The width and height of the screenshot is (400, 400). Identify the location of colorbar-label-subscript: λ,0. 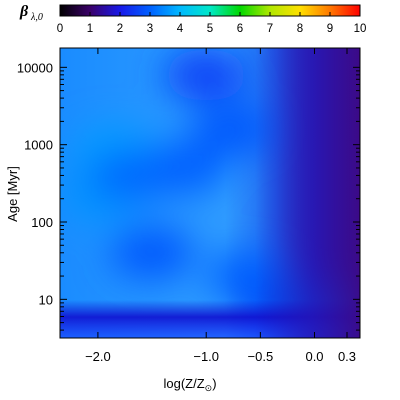
(36, 17).